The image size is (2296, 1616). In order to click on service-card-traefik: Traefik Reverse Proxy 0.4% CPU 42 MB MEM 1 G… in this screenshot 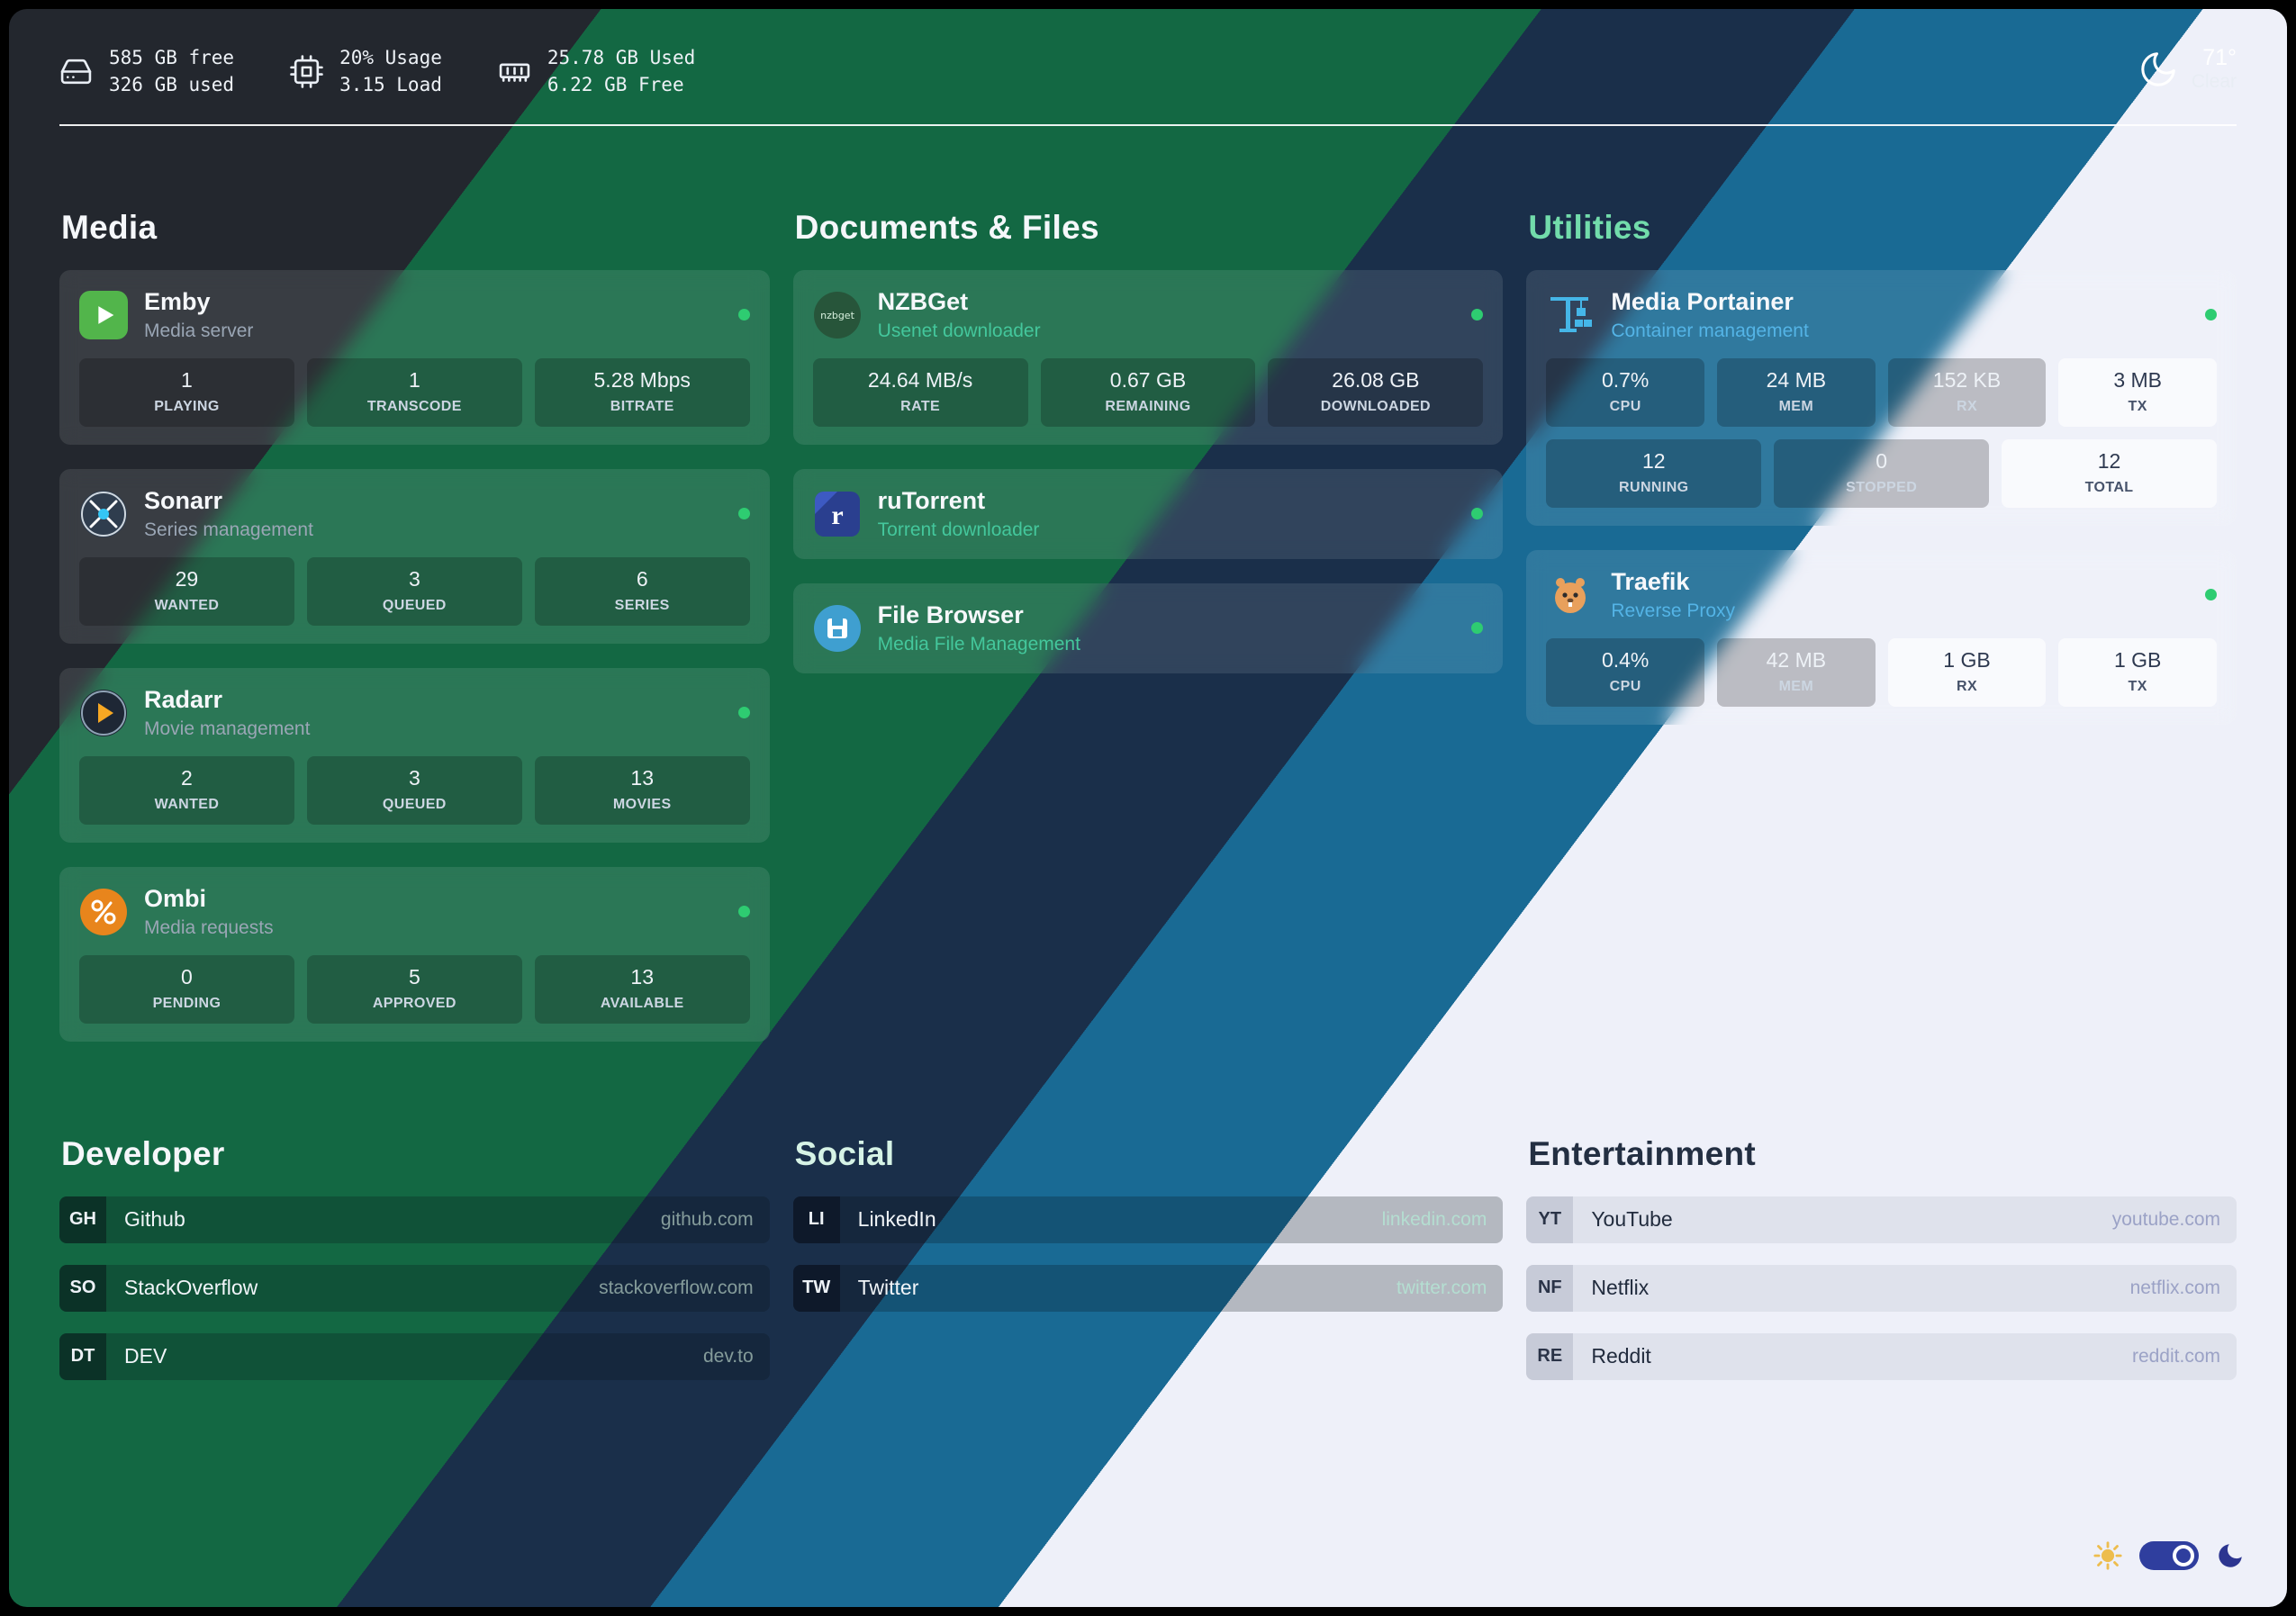, I will do `click(1882, 637)`.